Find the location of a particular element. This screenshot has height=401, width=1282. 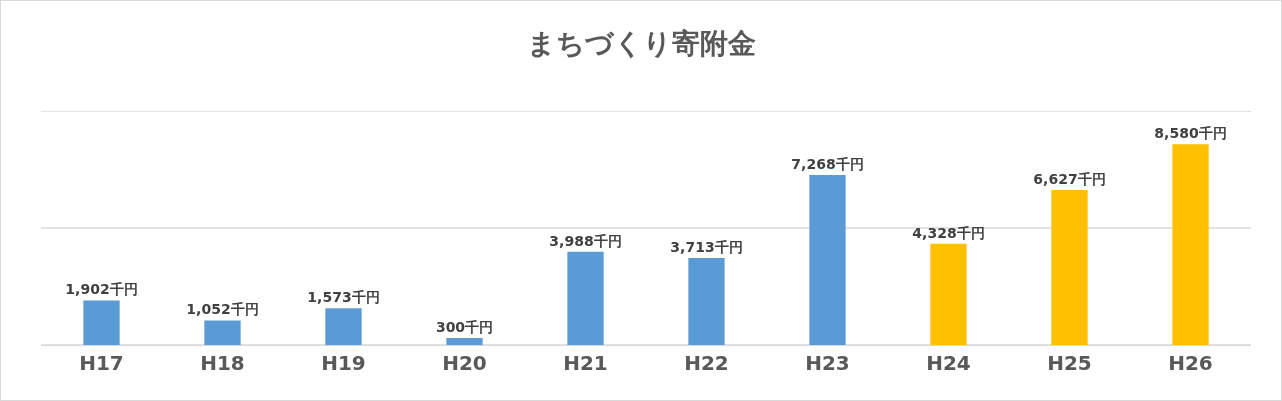

data-label: 6,627千円 is located at coordinates (1069, 178).